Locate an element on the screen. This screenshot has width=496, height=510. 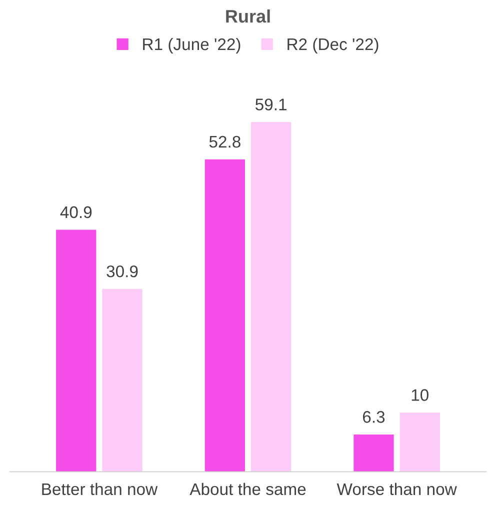
data-label: 52.8 is located at coordinates (224, 142).